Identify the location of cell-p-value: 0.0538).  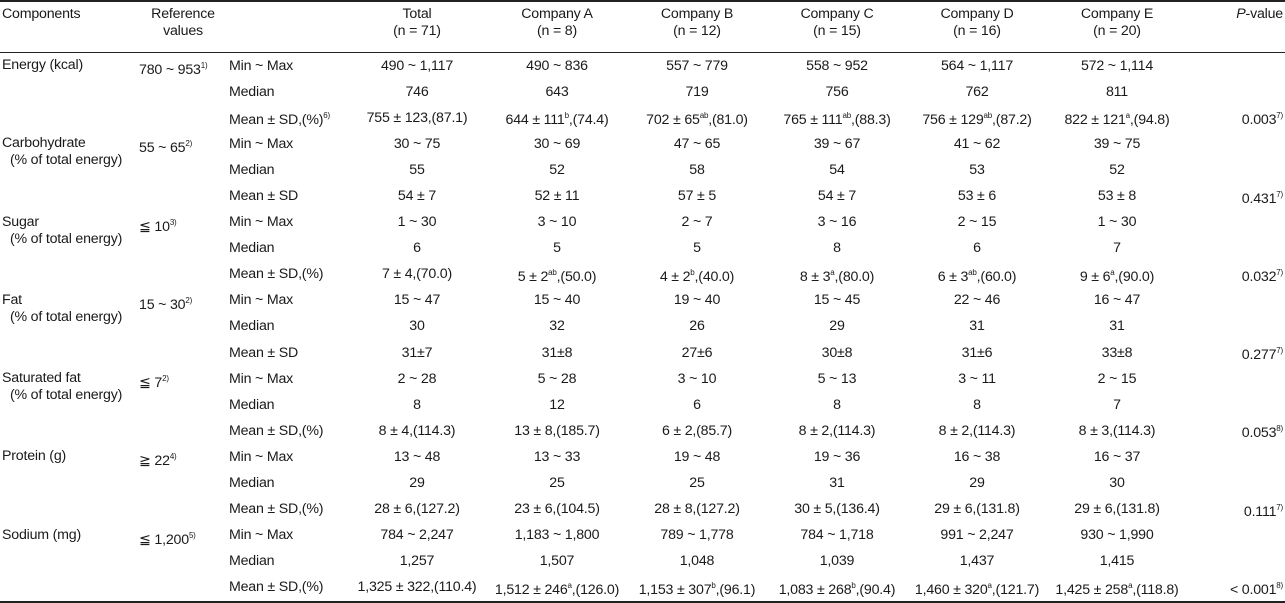
(1262, 433).